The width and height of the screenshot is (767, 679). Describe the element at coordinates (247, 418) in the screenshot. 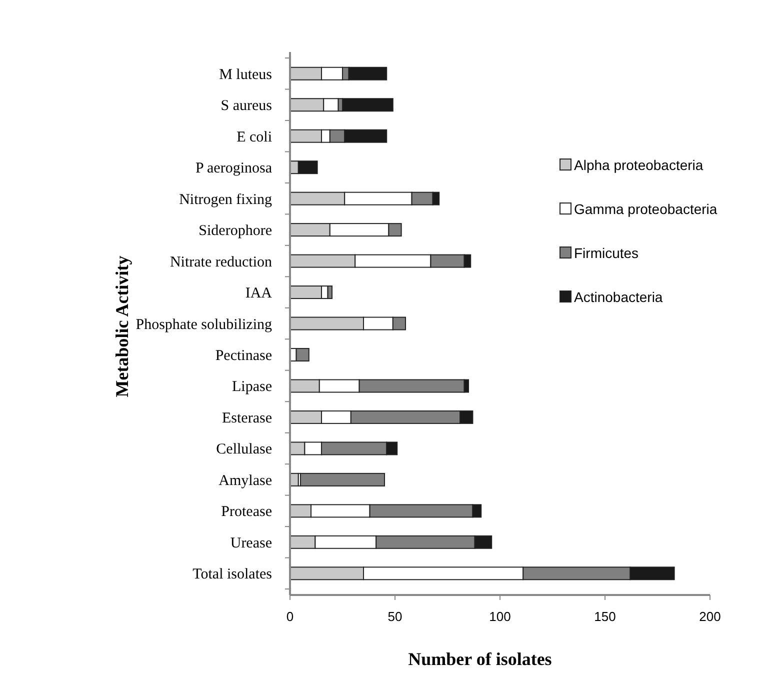

I see `y-tick-label: Esterase` at that location.